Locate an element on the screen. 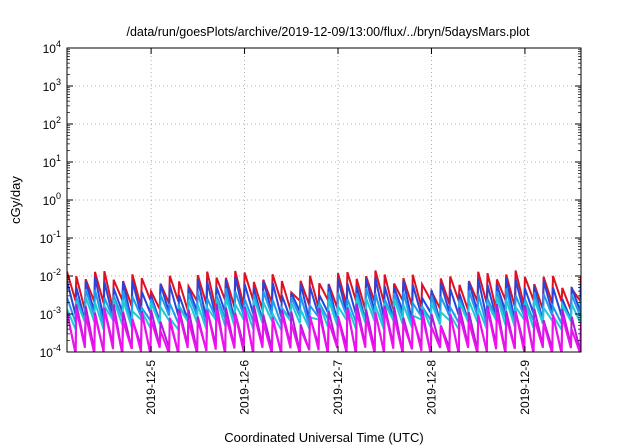 Image resolution: width=640 pixels, height=448 pixels. y-axis-label: cGy/day is located at coordinates (15, 200).